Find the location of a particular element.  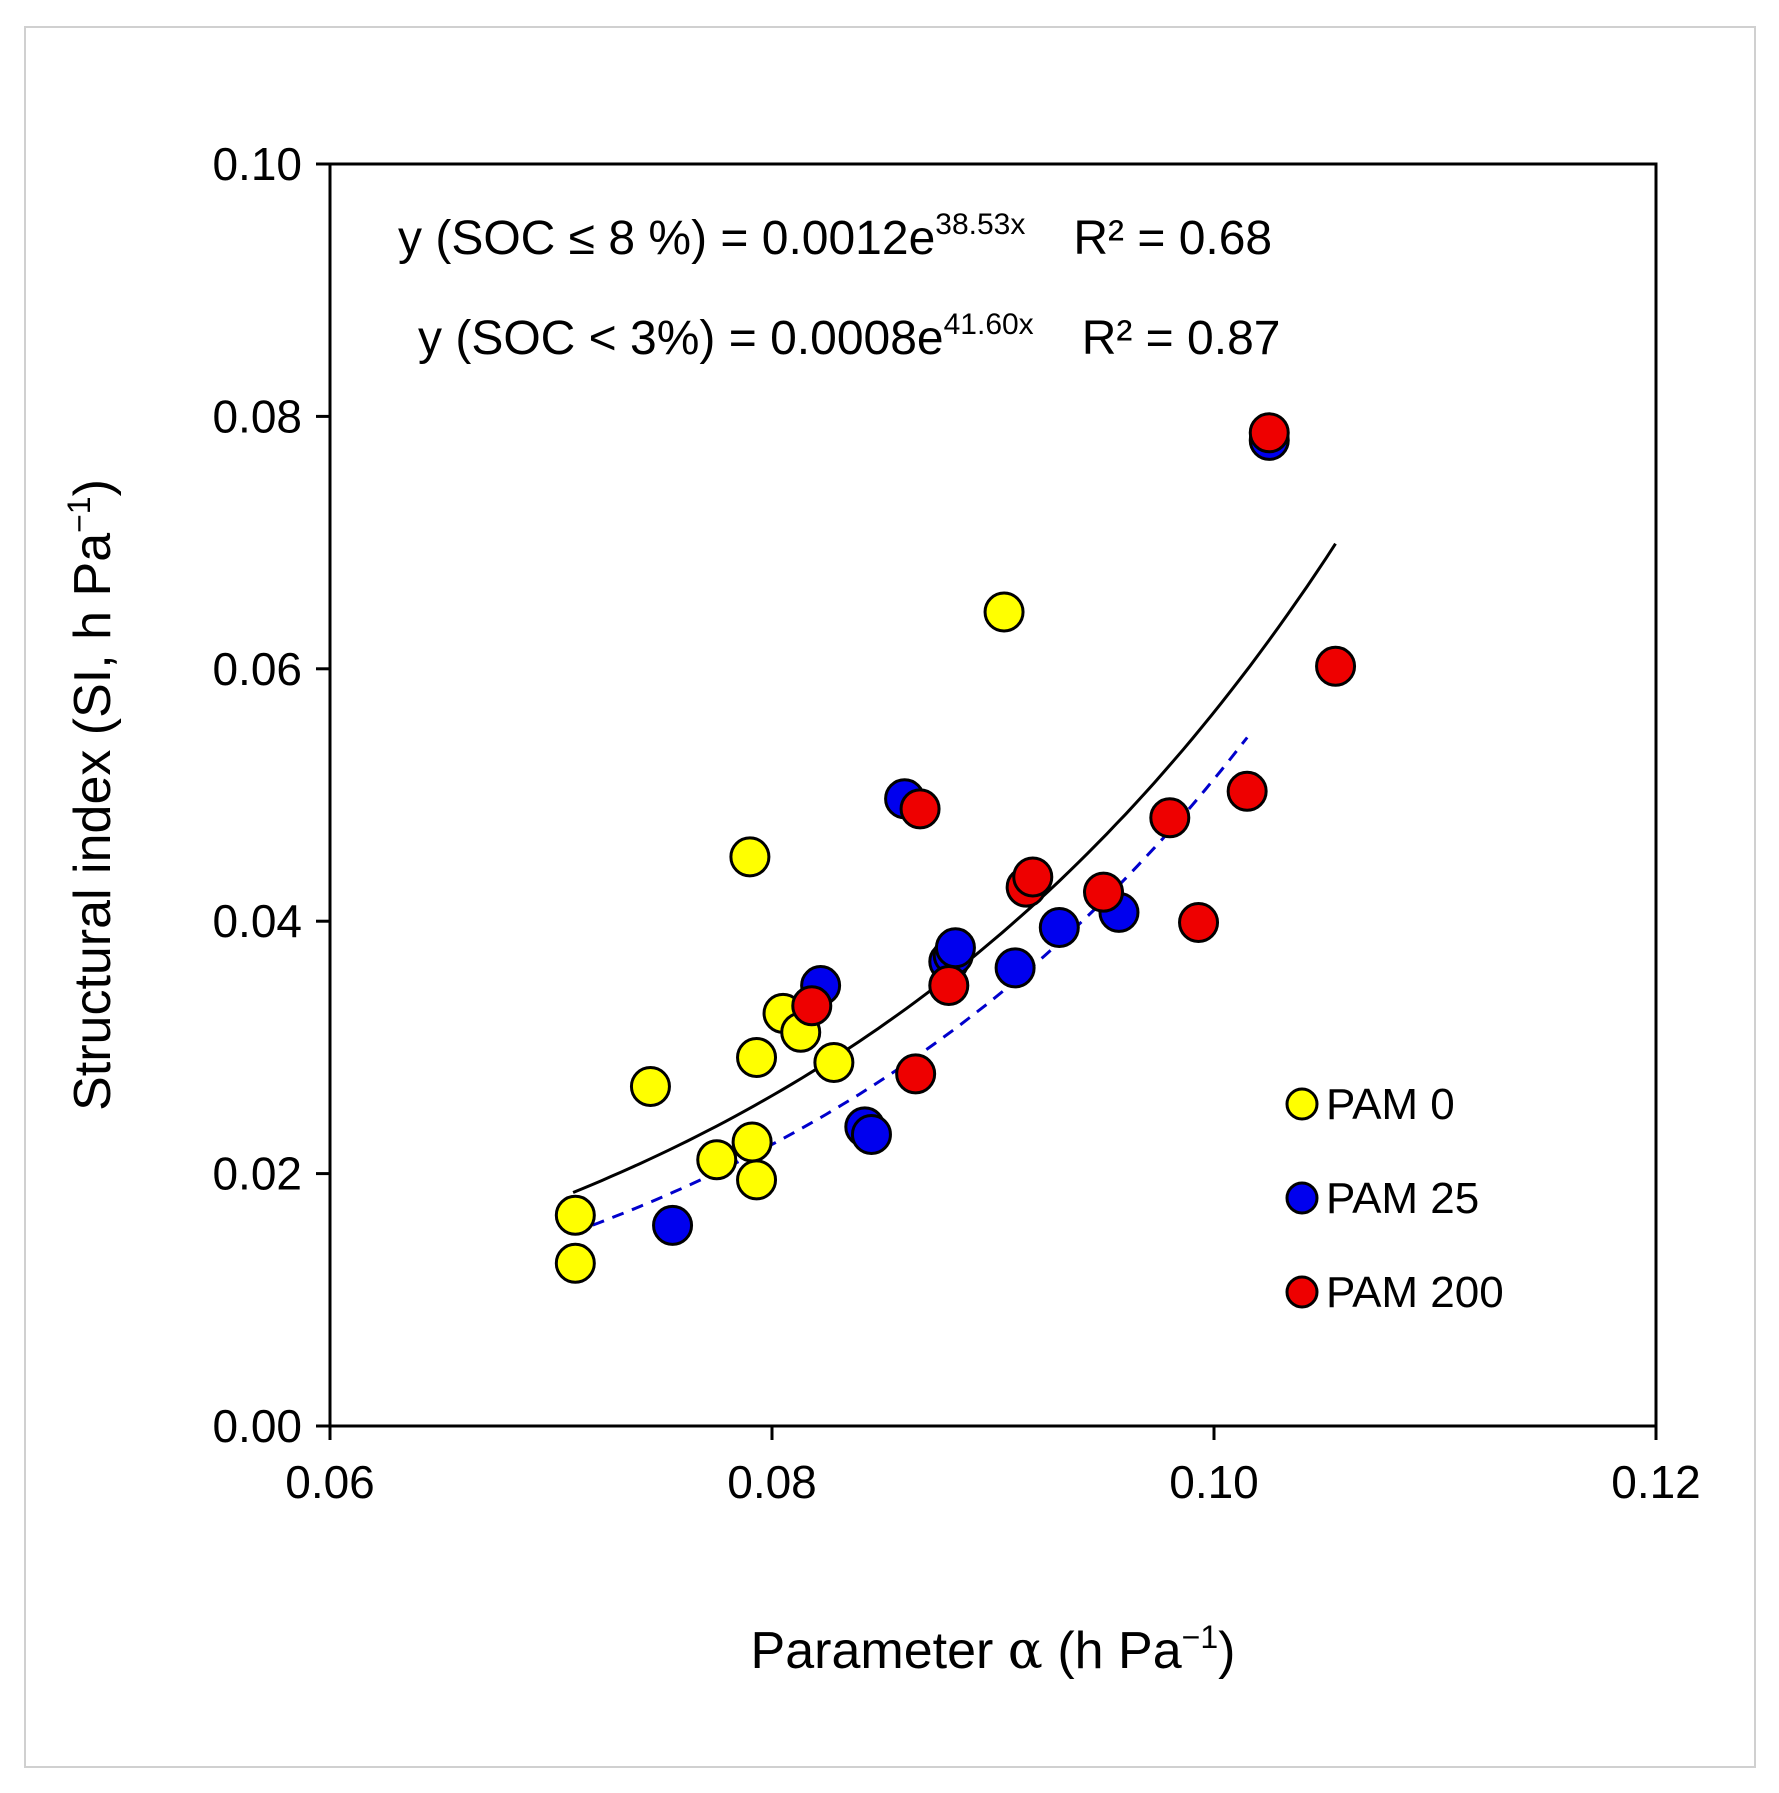

y-axis-title-main: Structural index (SI, h Pa is located at coordinates (93, 822).